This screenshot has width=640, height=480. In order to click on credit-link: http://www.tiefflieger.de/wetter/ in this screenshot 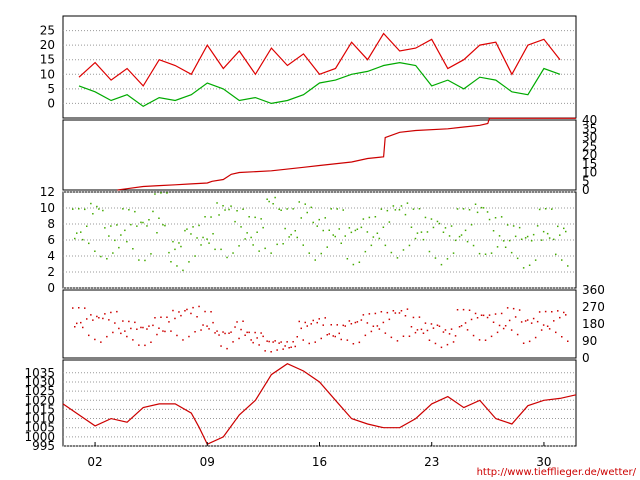, I will do `click(556, 472)`.